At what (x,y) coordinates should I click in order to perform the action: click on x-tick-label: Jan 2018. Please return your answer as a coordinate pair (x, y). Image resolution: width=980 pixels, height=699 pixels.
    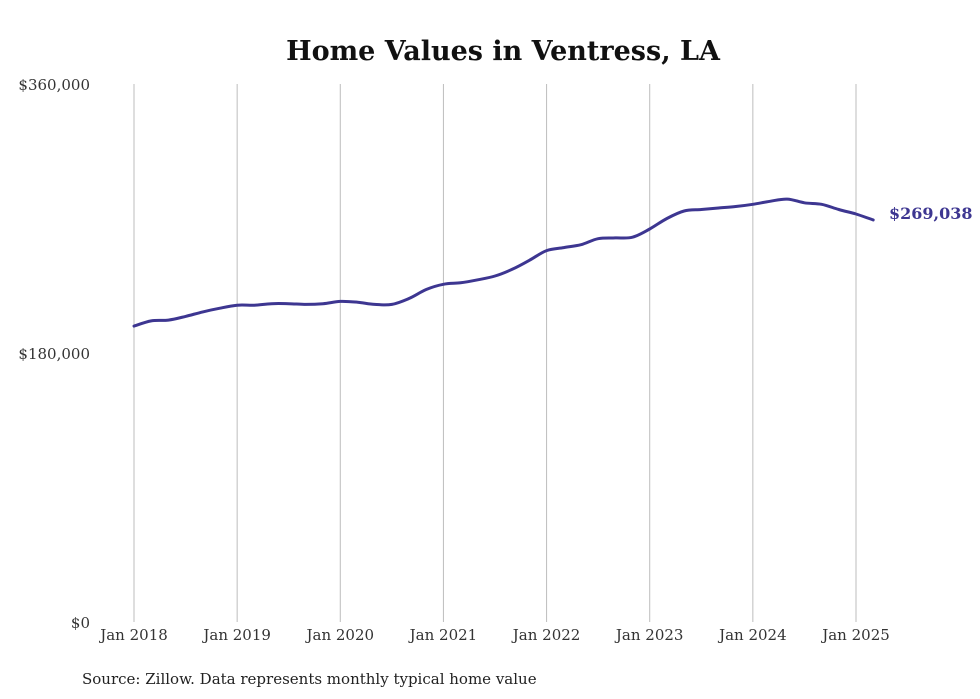
    Looking at the image, I should click on (133, 635).